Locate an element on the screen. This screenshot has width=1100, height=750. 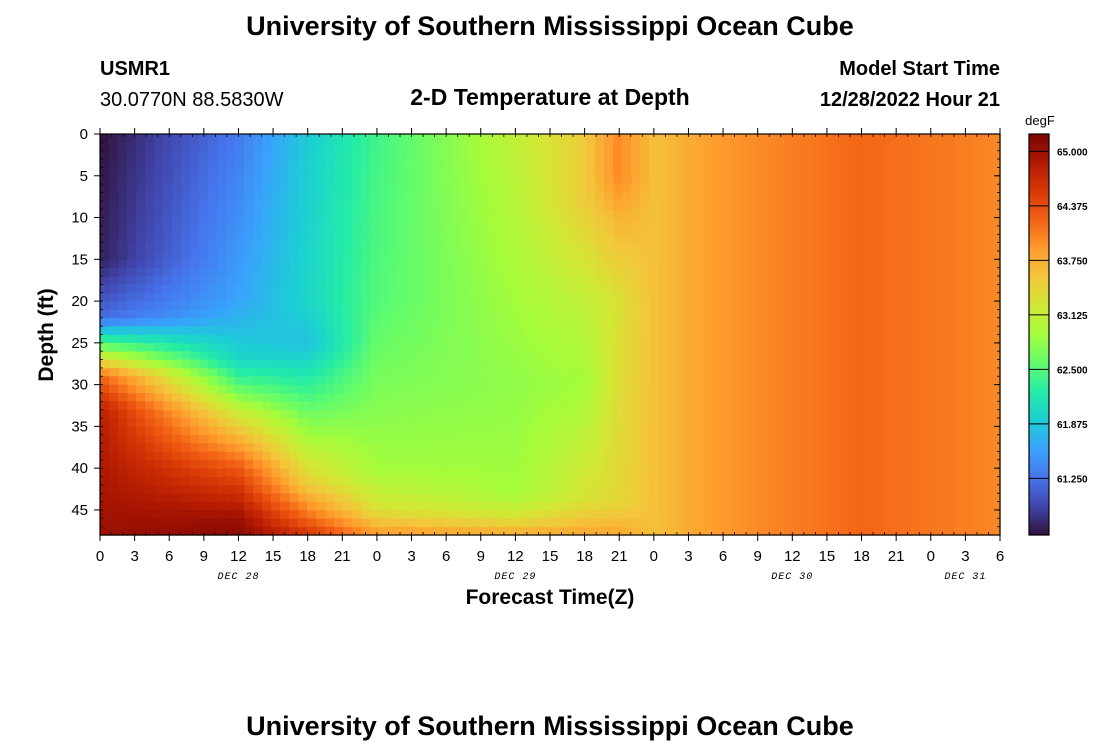
x-tick-label: 6 is located at coordinates (1000, 556).